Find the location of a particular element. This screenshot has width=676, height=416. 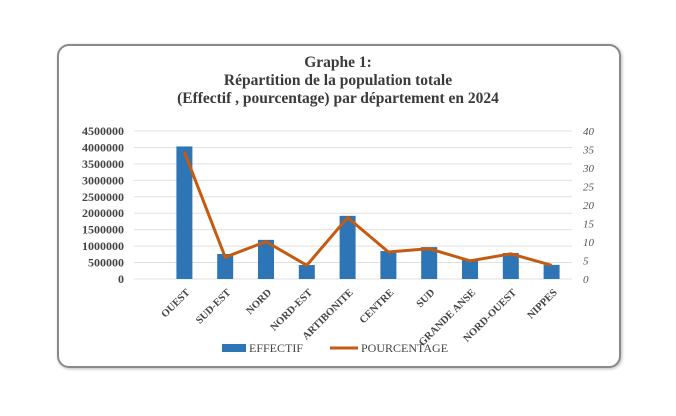

legend-label-effectif: EFFECTIF is located at coordinates (276, 348).